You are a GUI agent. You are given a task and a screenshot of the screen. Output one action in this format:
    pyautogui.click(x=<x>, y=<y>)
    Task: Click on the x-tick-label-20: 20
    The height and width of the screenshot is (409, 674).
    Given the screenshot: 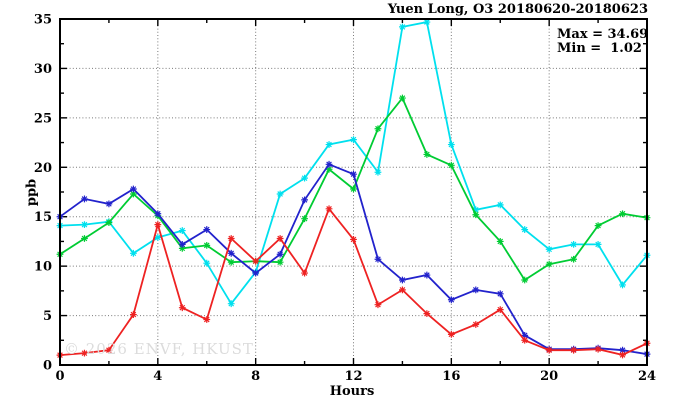 What is the action you would take?
    pyautogui.click(x=549, y=376)
    